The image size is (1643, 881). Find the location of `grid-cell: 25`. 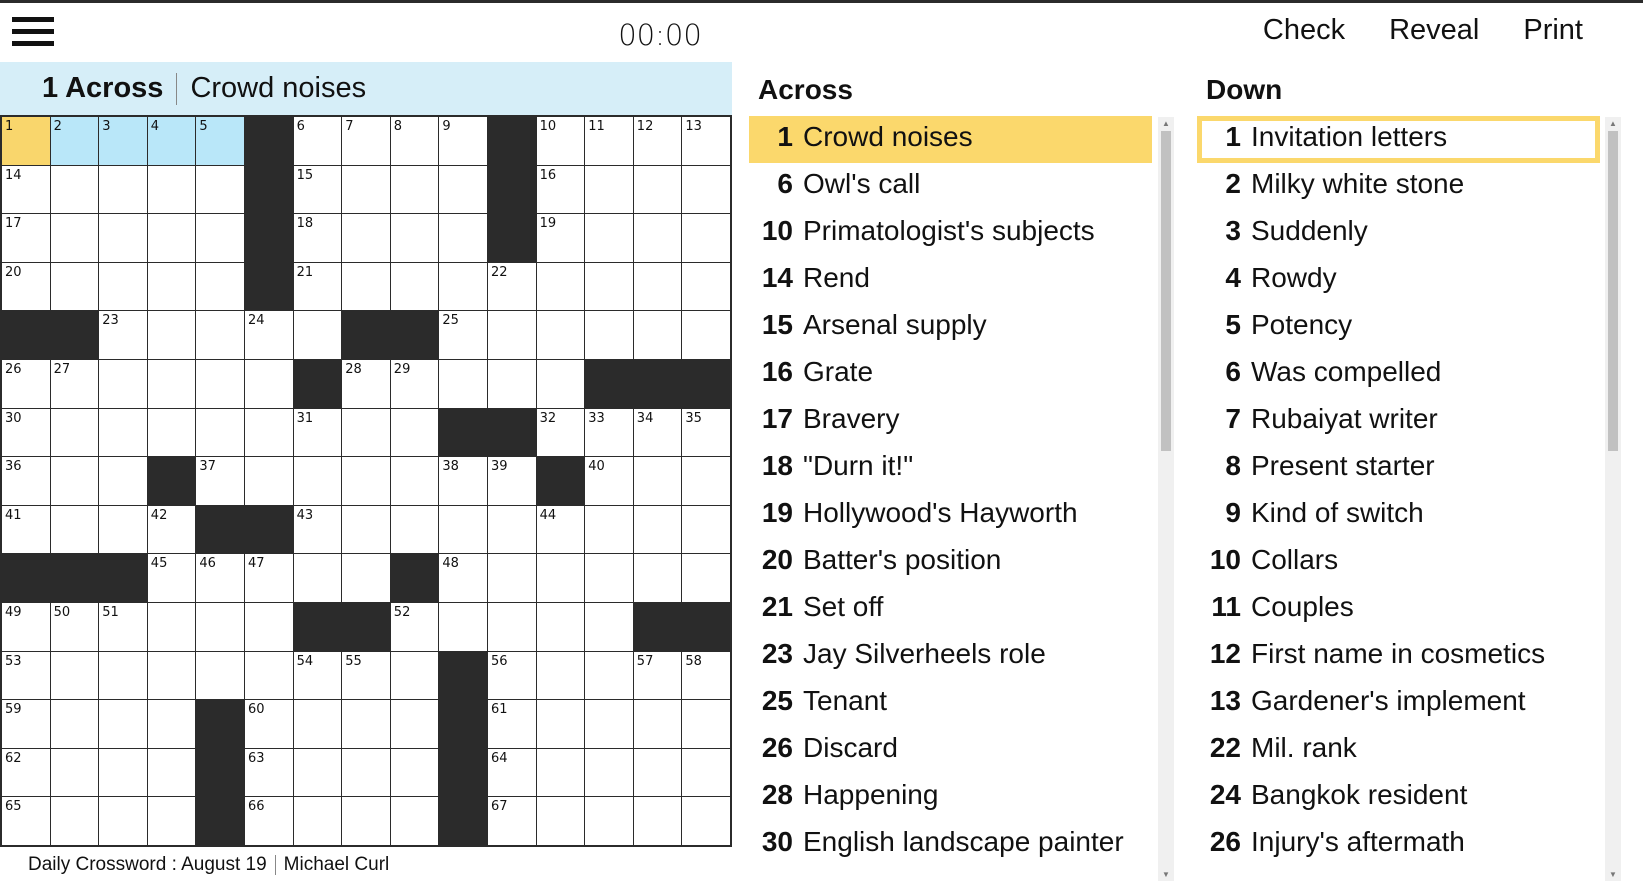

grid-cell: 25 is located at coordinates (463, 335).